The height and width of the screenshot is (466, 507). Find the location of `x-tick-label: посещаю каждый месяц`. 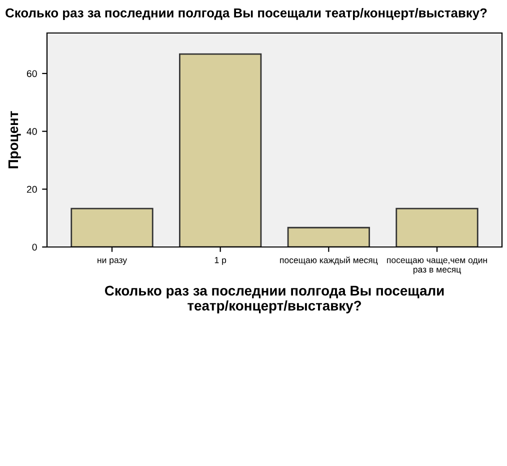

x-tick-label: посещаю каждый месяц is located at coordinates (329, 260).